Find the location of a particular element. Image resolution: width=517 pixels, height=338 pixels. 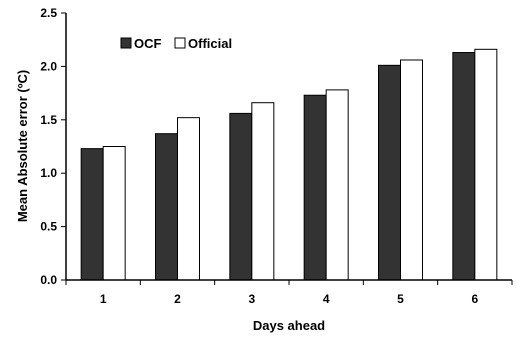

legend-swatch-official is located at coordinates (180, 43).